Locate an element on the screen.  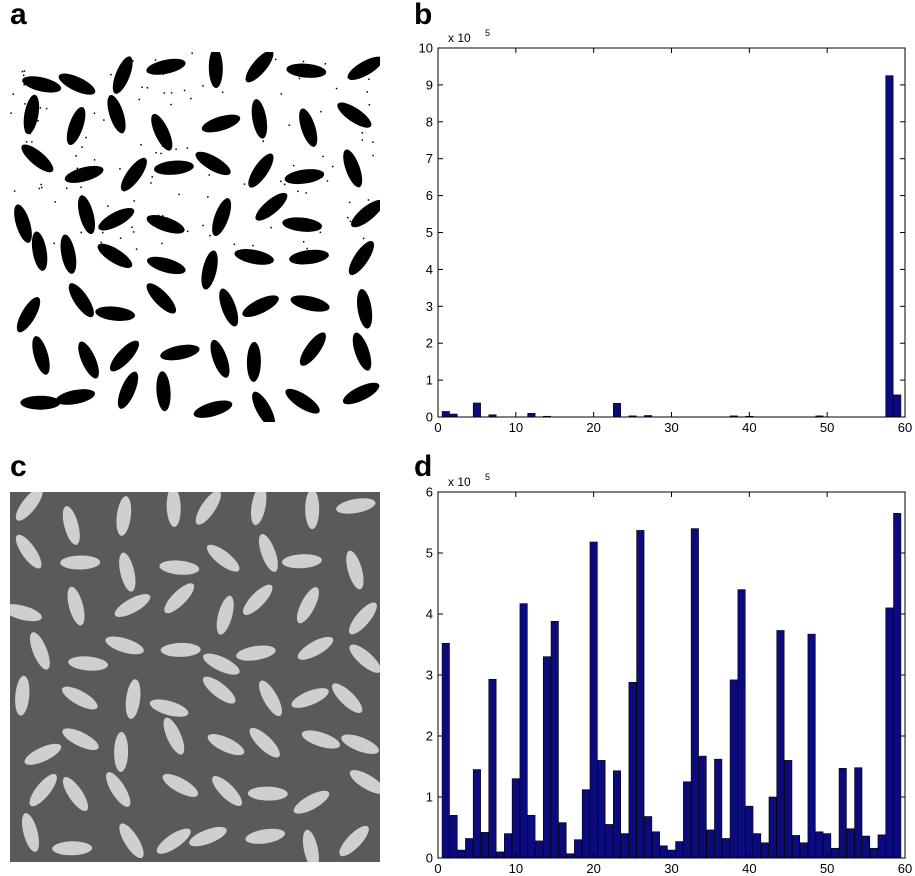
y-multiplier-label: x 10 is located at coordinates (459, 482).